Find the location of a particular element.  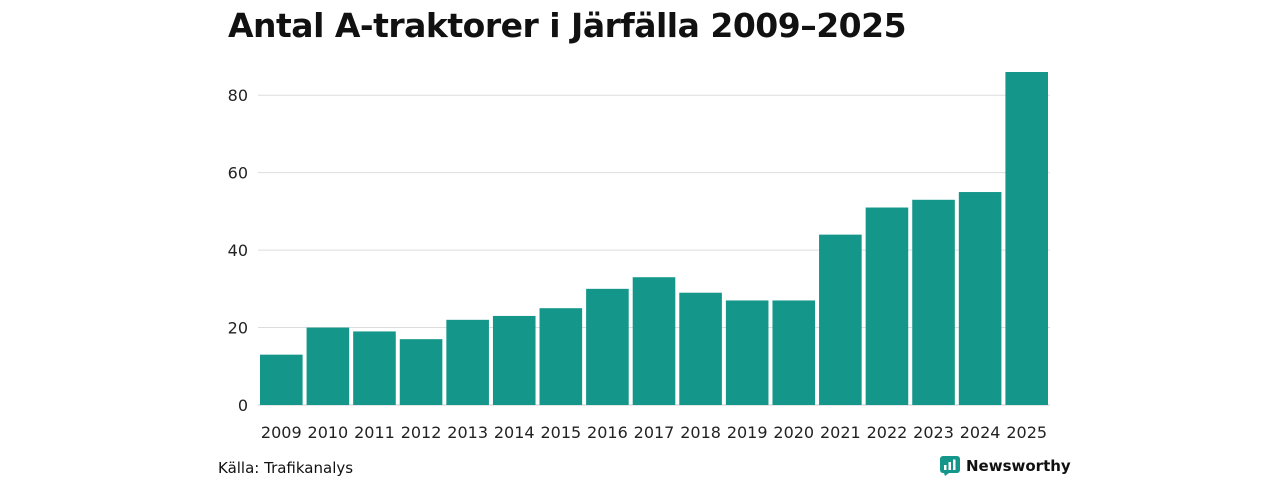

y-tick-label: 20 is located at coordinates (238, 328).